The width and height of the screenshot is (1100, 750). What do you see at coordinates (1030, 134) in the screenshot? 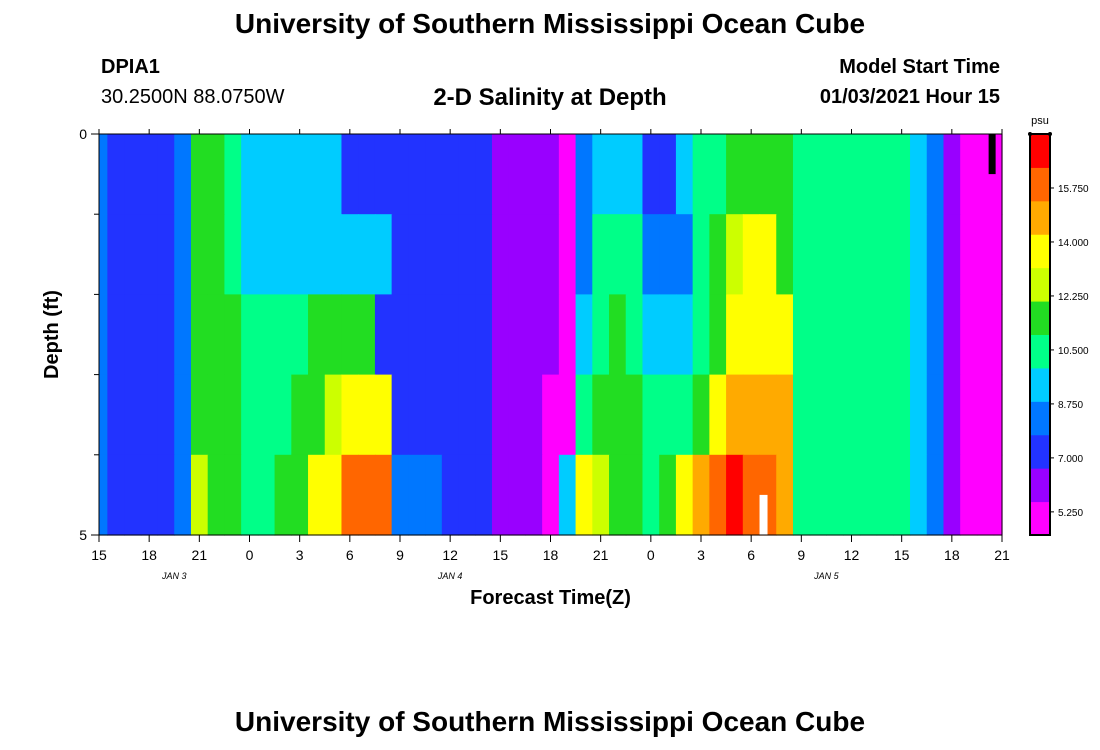
I see `colorbar-corner` at bounding box center [1030, 134].